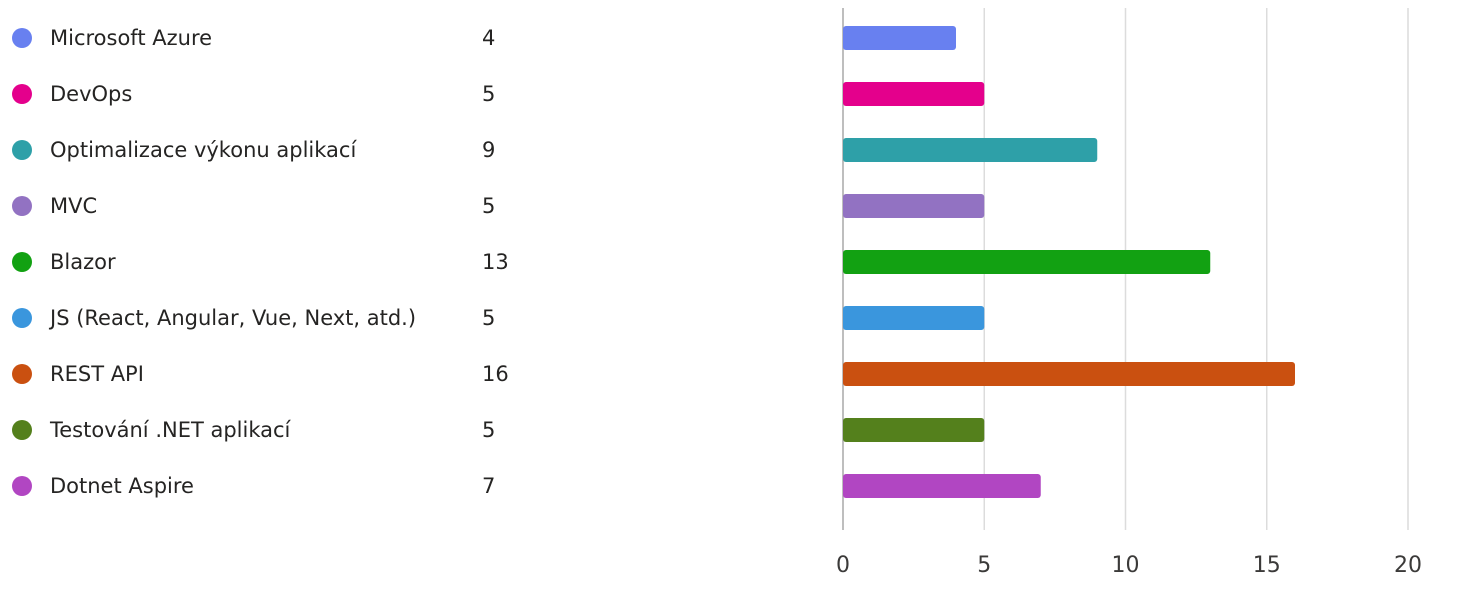 This screenshot has height=592, width=1476. I want to click on legend-count: 9, so click(489, 150).